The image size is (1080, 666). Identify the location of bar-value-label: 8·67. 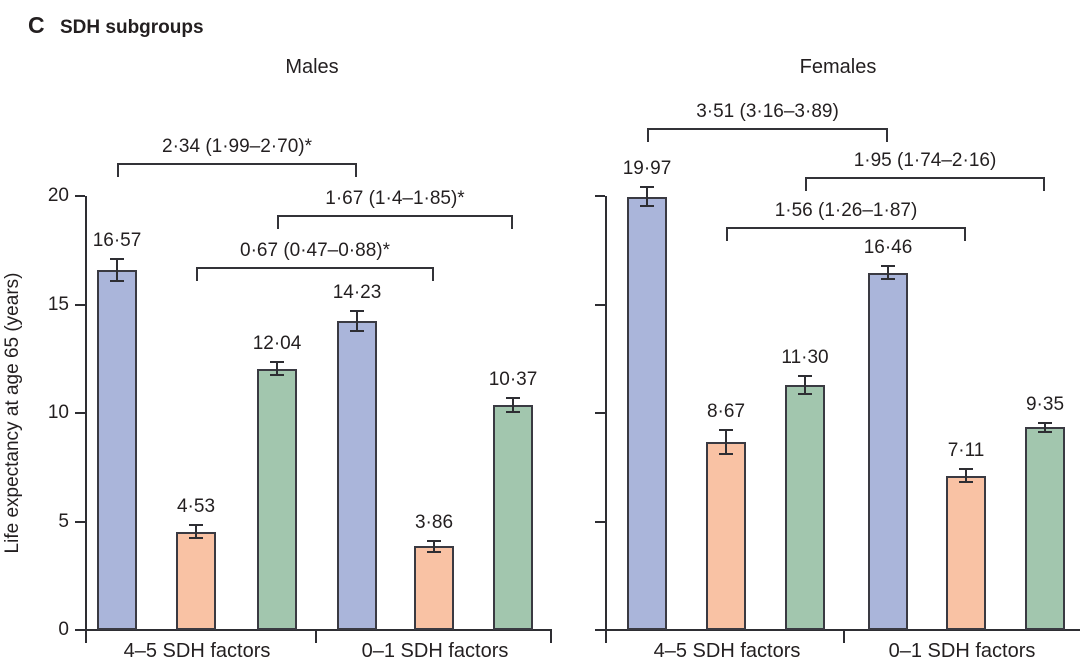
(726, 411).